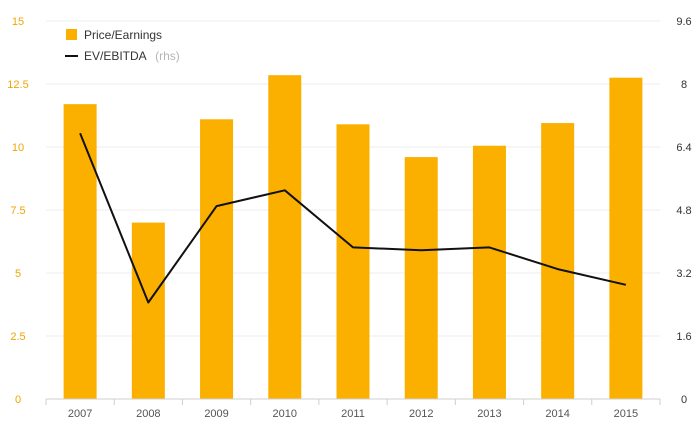 The width and height of the screenshot is (700, 433). What do you see at coordinates (80, 251) in the screenshot?
I see `bar-price-earnings-2007` at bounding box center [80, 251].